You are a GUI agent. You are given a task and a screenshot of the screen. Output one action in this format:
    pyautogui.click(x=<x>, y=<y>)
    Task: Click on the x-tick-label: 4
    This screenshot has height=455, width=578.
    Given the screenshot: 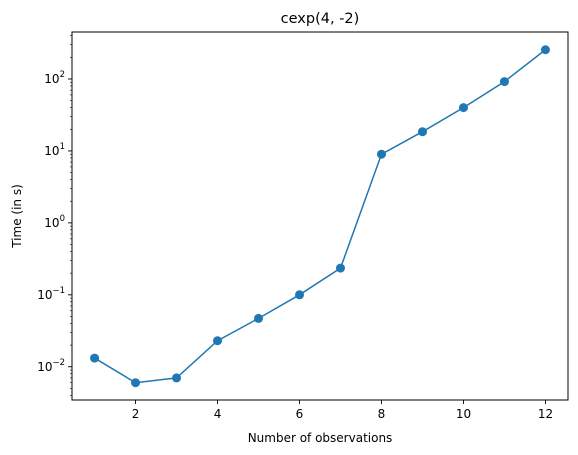 What is the action you would take?
    pyautogui.click(x=218, y=414)
    